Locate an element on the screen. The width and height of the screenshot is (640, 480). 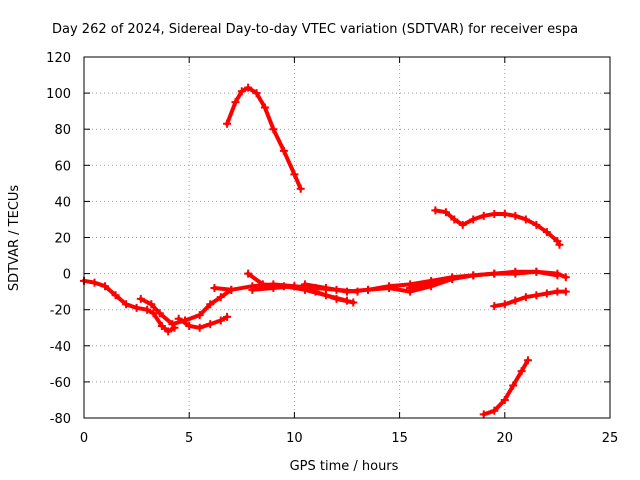
x-tick-label: 5 is located at coordinates (189, 438).